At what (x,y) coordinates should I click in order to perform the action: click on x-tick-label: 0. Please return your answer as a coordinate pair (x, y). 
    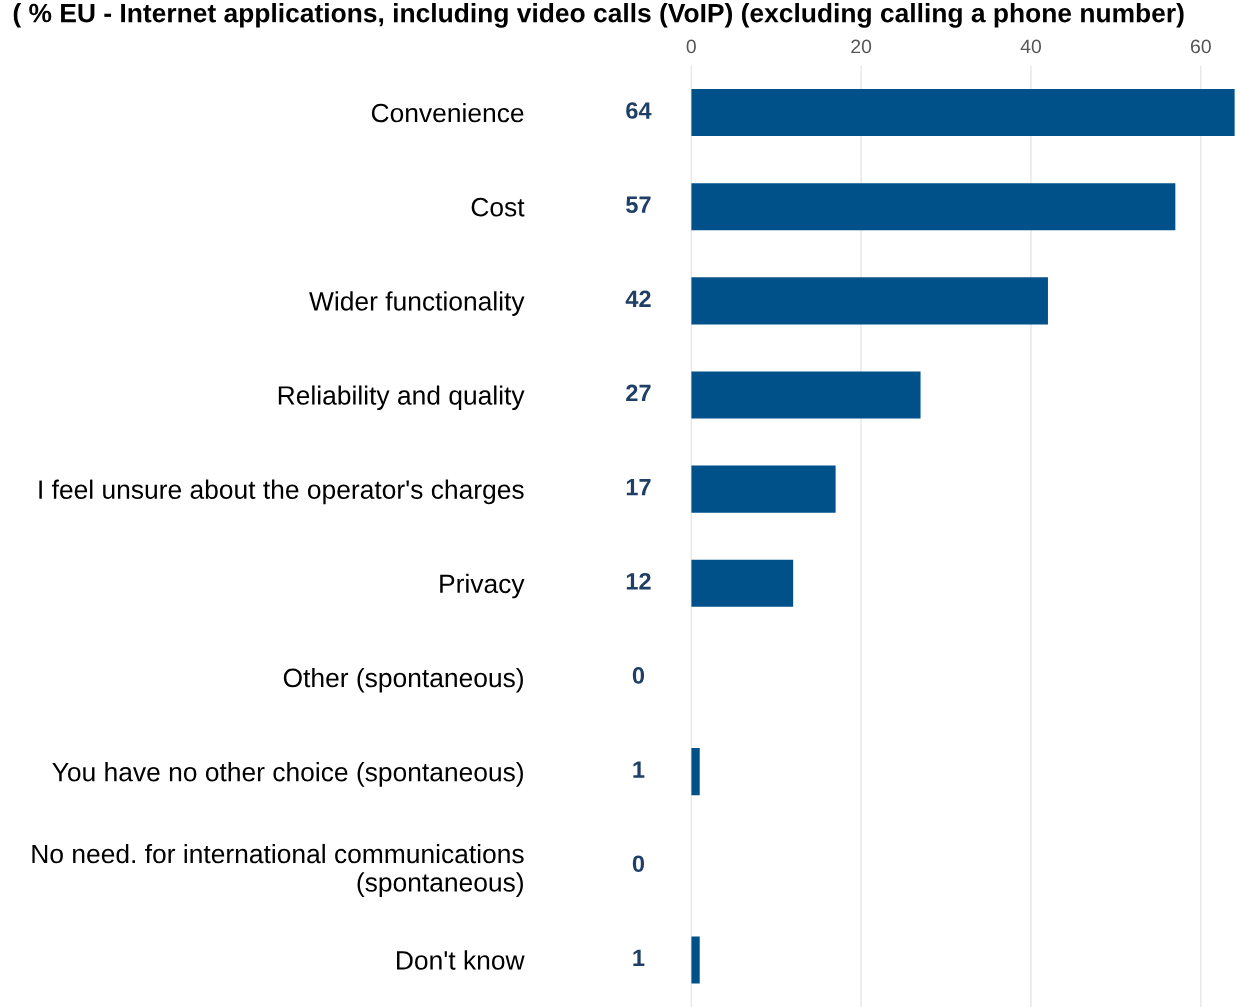
    Looking at the image, I should click on (691, 46).